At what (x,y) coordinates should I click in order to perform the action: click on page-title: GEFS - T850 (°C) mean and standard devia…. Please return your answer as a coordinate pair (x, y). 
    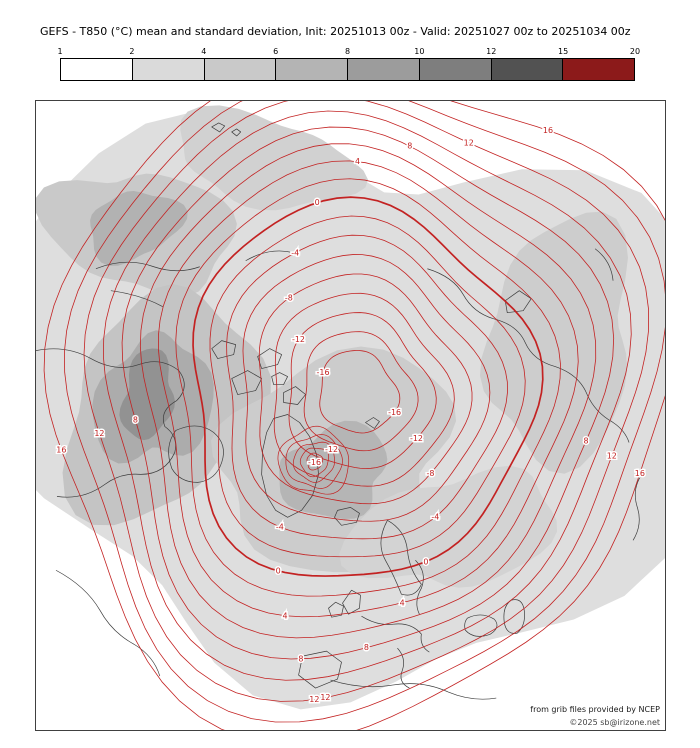
    Looking at the image, I should click on (335, 31).